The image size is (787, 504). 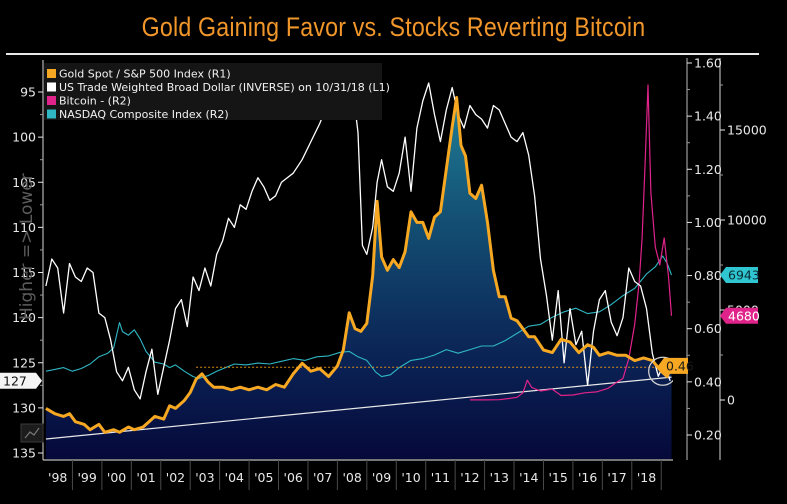 What do you see at coordinates (24, 272) in the screenshot?
I see `left-tick-label: 115` at bounding box center [24, 272].